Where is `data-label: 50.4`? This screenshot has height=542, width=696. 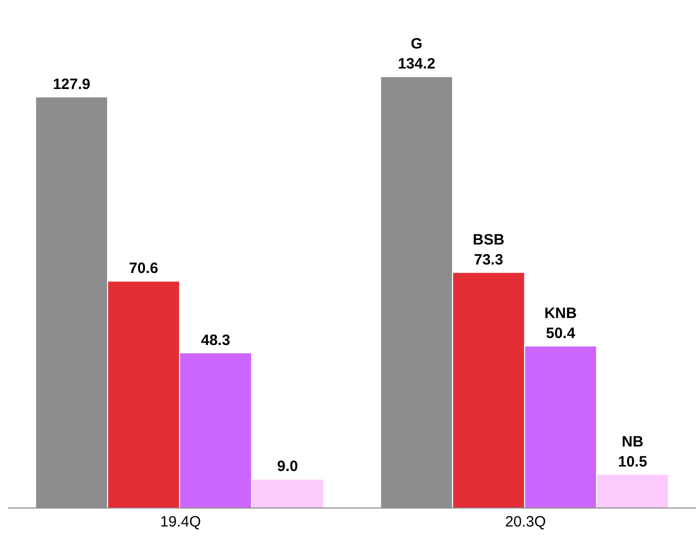 data-label: 50.4 is located at coordinates (561, 333).